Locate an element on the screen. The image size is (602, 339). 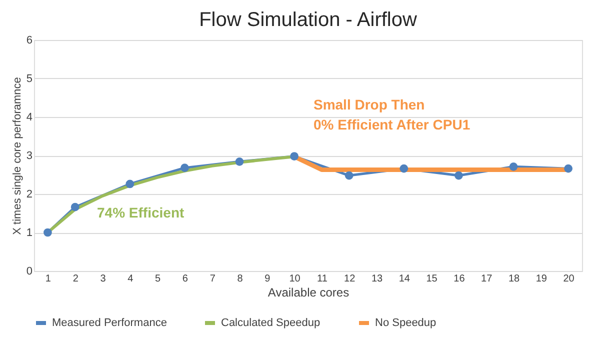
legend-label: Calculated Speedup is located at coordinates (270, 323).